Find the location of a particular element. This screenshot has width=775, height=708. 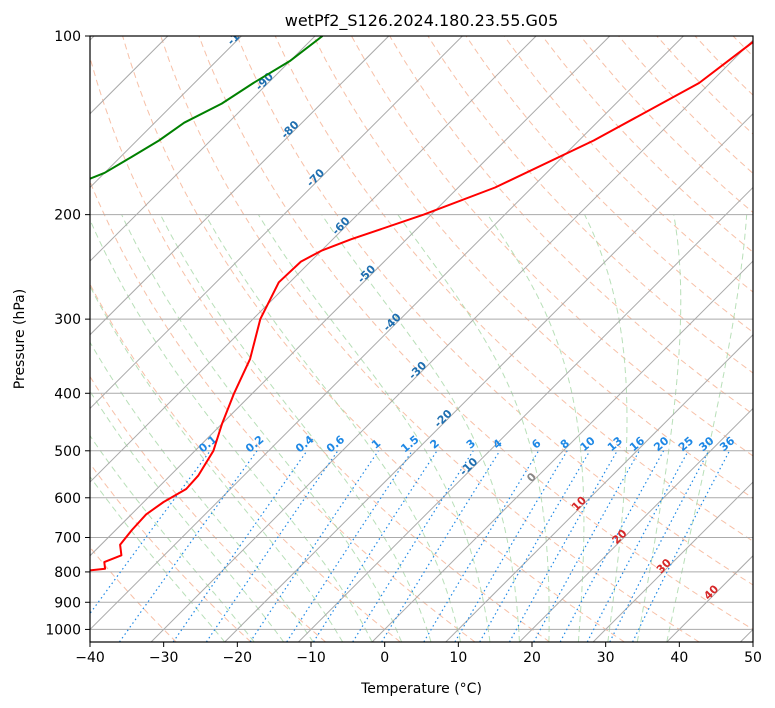

x-axis-label: Temperature (°C) is located at coordinates (421, 689).